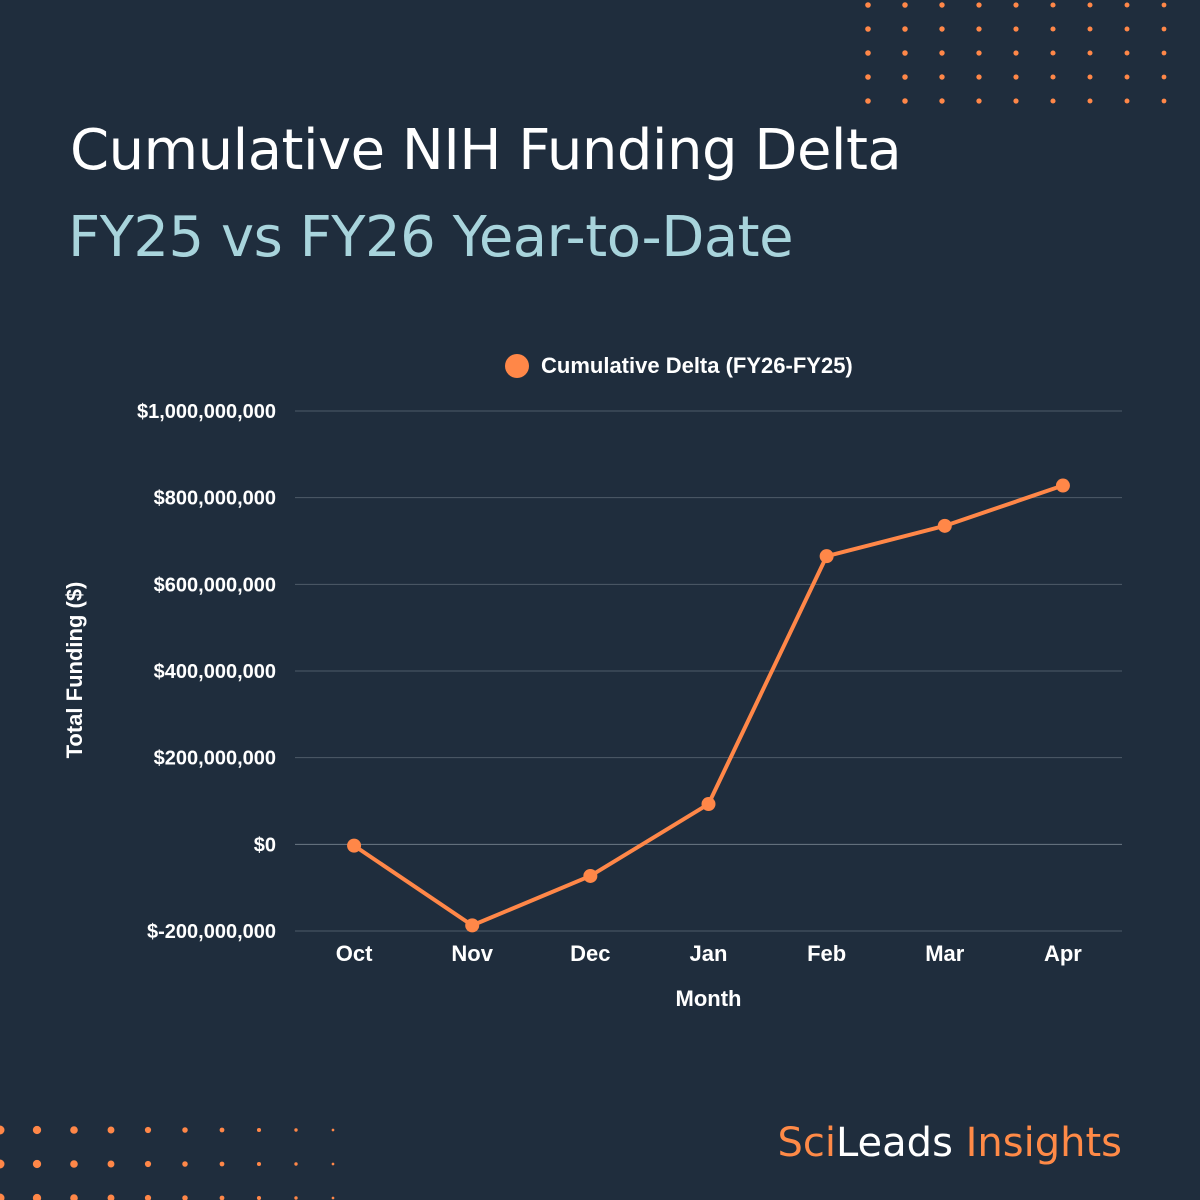  I want to click on x-tick-label: Apr, so click(1063, 953).